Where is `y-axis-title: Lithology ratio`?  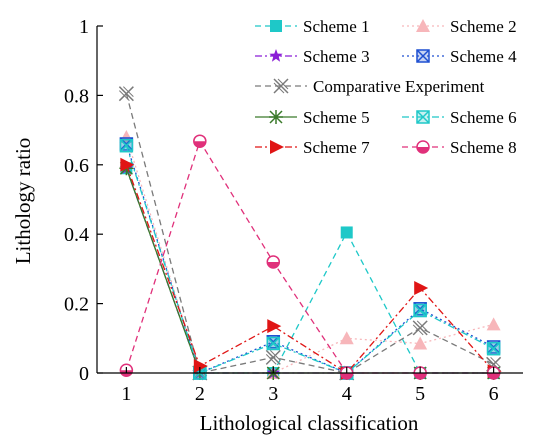
y-axis-title: Lithology ratio is located at coordinates (23, 201).